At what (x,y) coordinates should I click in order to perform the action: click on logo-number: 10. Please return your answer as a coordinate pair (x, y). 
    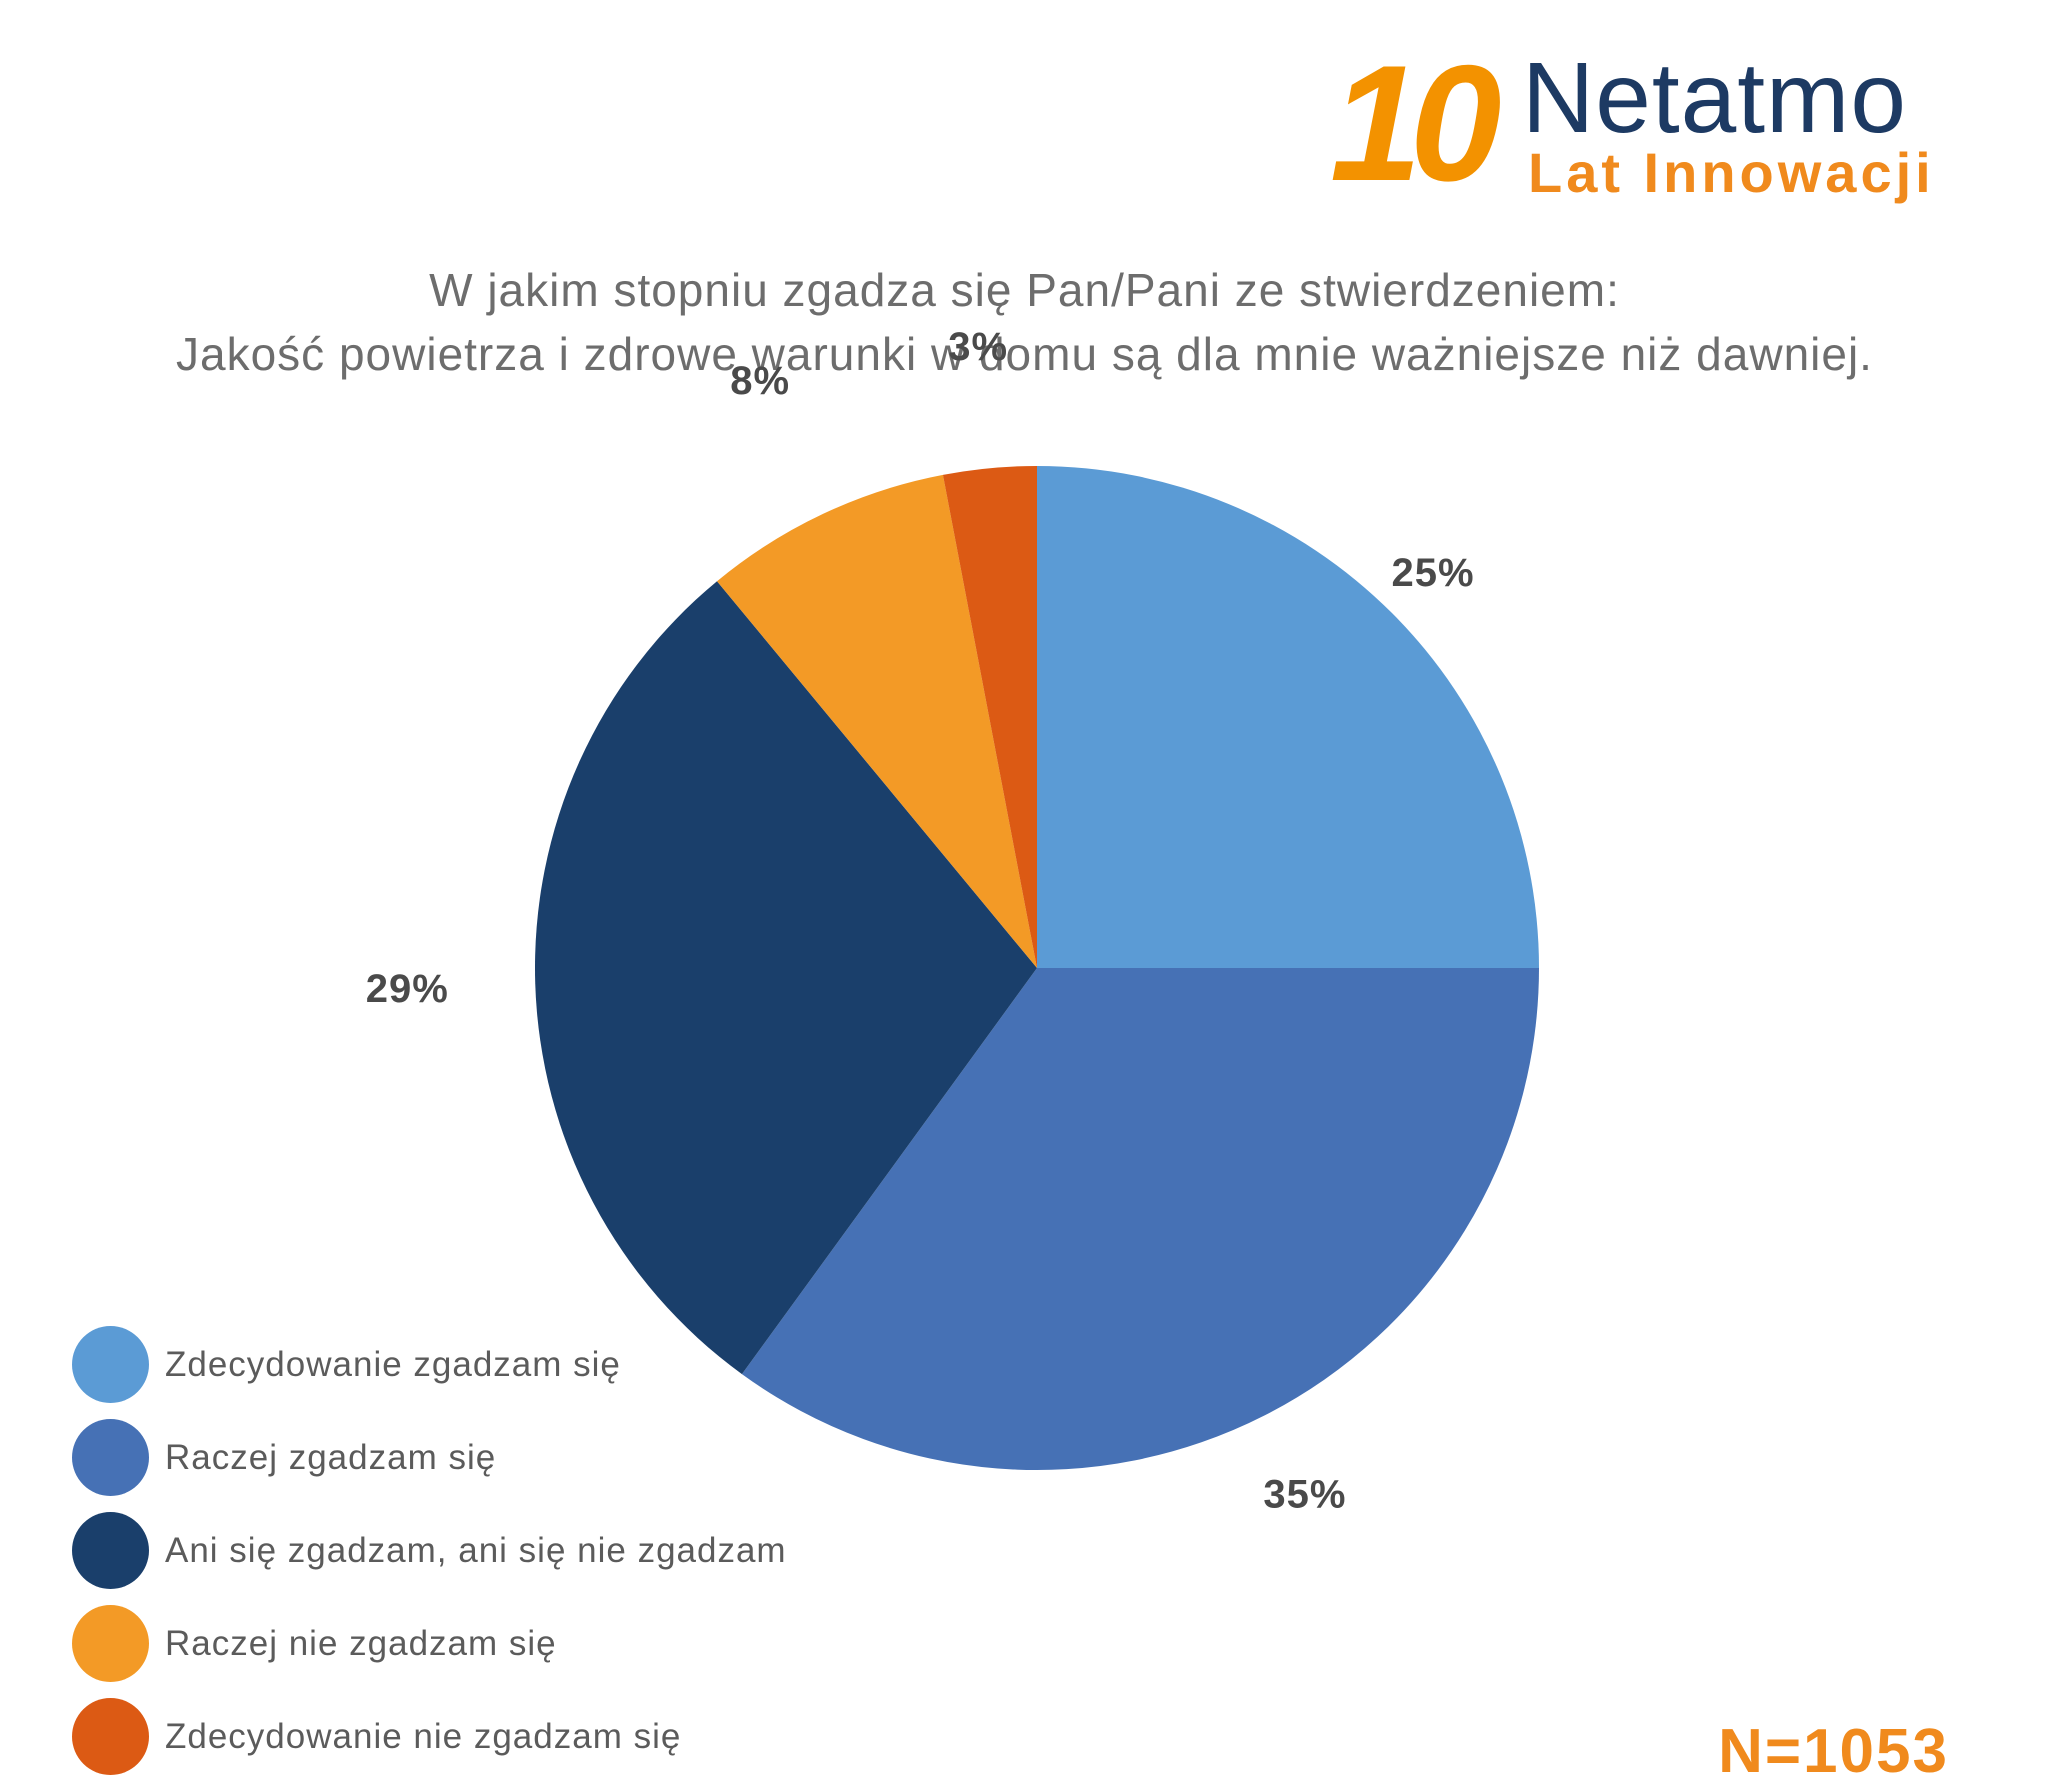
    Looking at the image, I should click on (1415, 123).